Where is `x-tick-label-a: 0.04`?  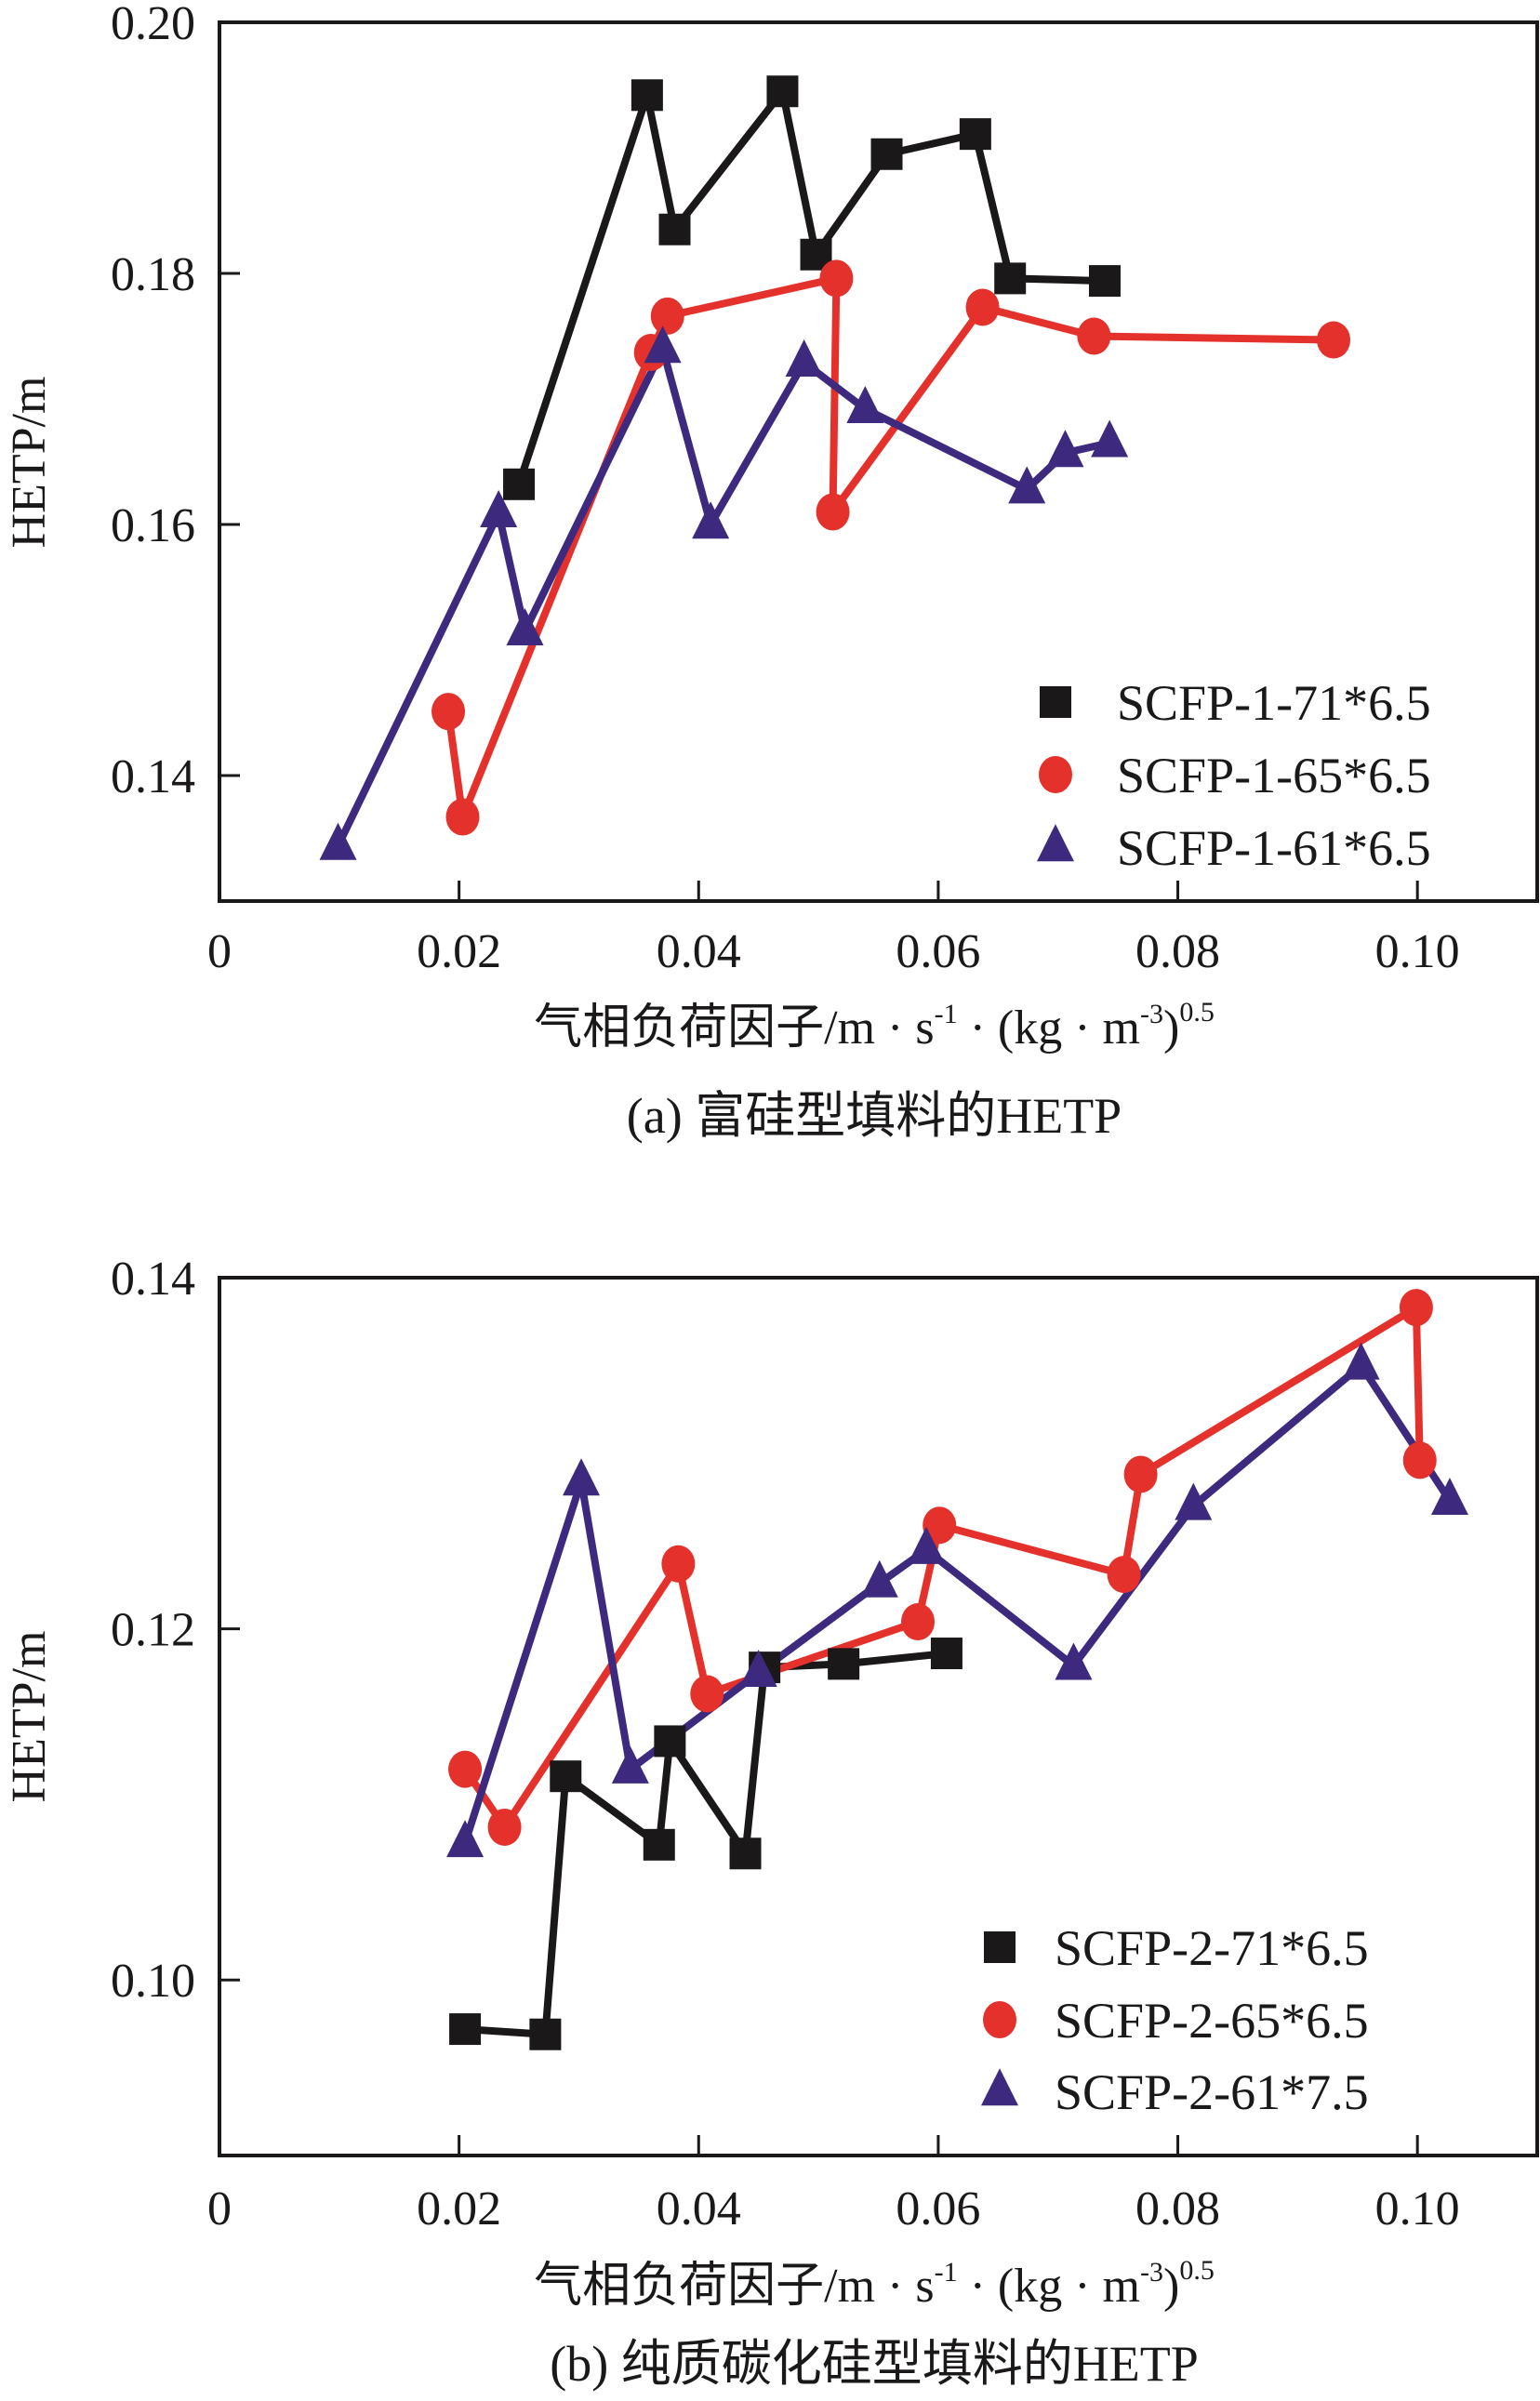 x-tick-label-a: 0.04 is located at coordinates (699, 951).